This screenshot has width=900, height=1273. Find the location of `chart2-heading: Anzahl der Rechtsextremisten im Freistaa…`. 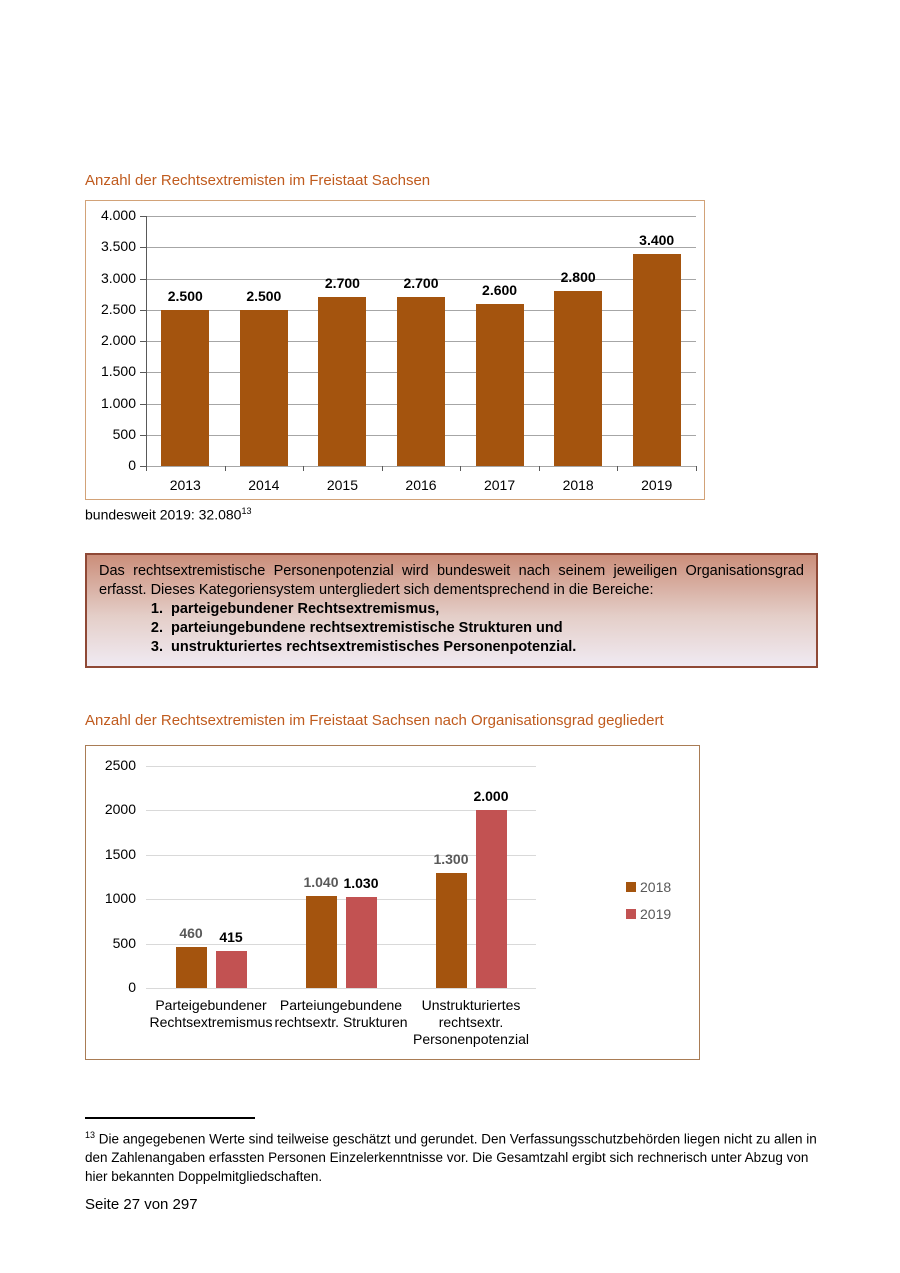

chart2-heading: Anzahl der Rechtsextremisten im Freistaa… is located at coordinates (374, 720).